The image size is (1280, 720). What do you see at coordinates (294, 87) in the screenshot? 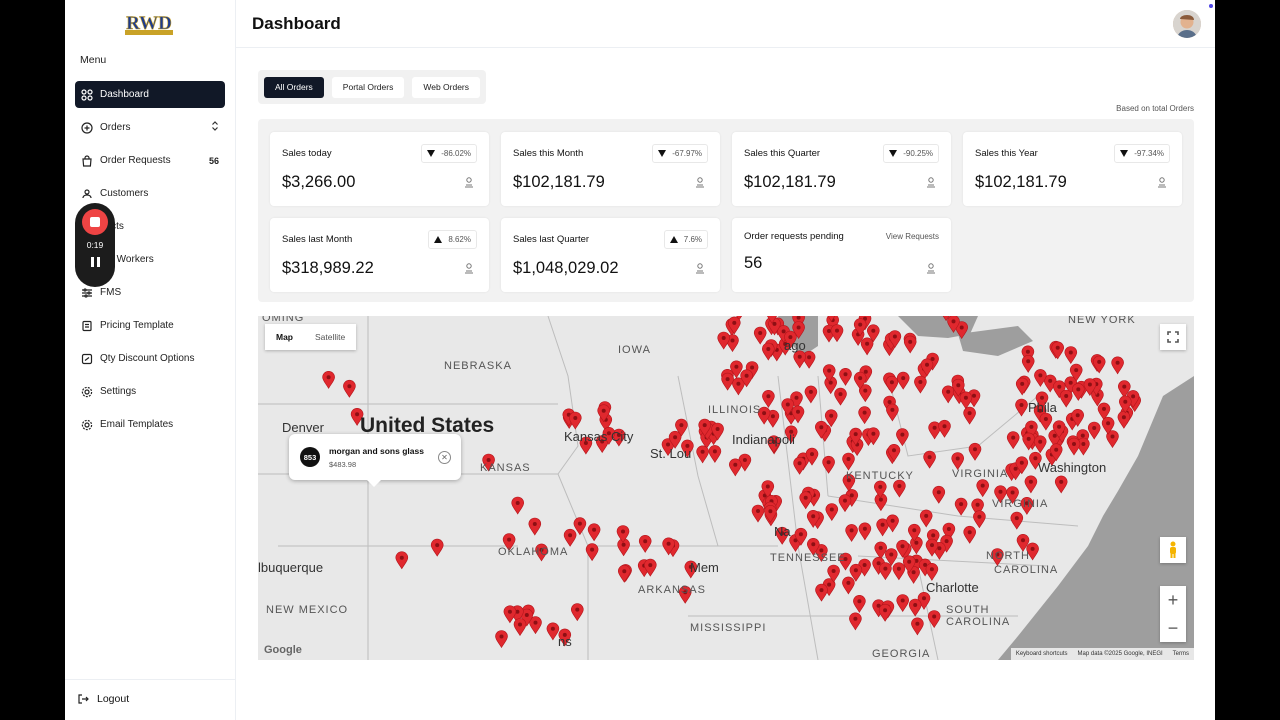
I see `tab-all-orders: All Orders` at bounding box center [294, 87].